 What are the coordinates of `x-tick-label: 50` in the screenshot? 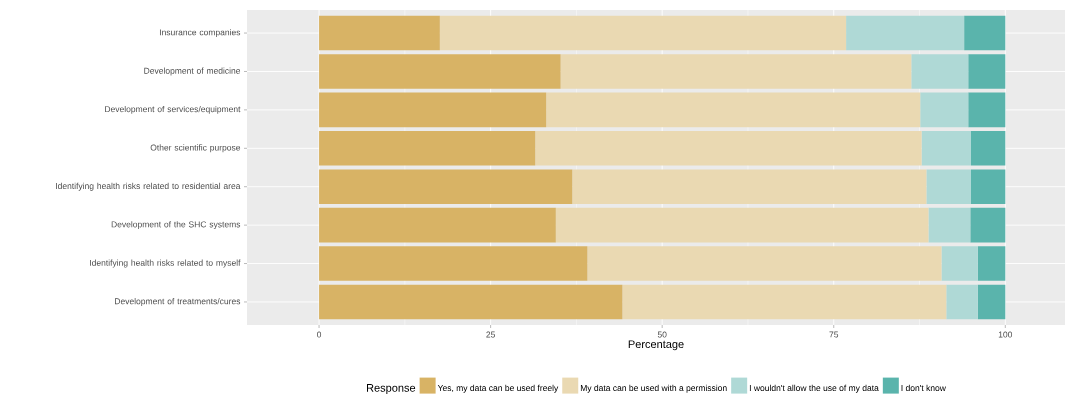 It's located at (662, 334).